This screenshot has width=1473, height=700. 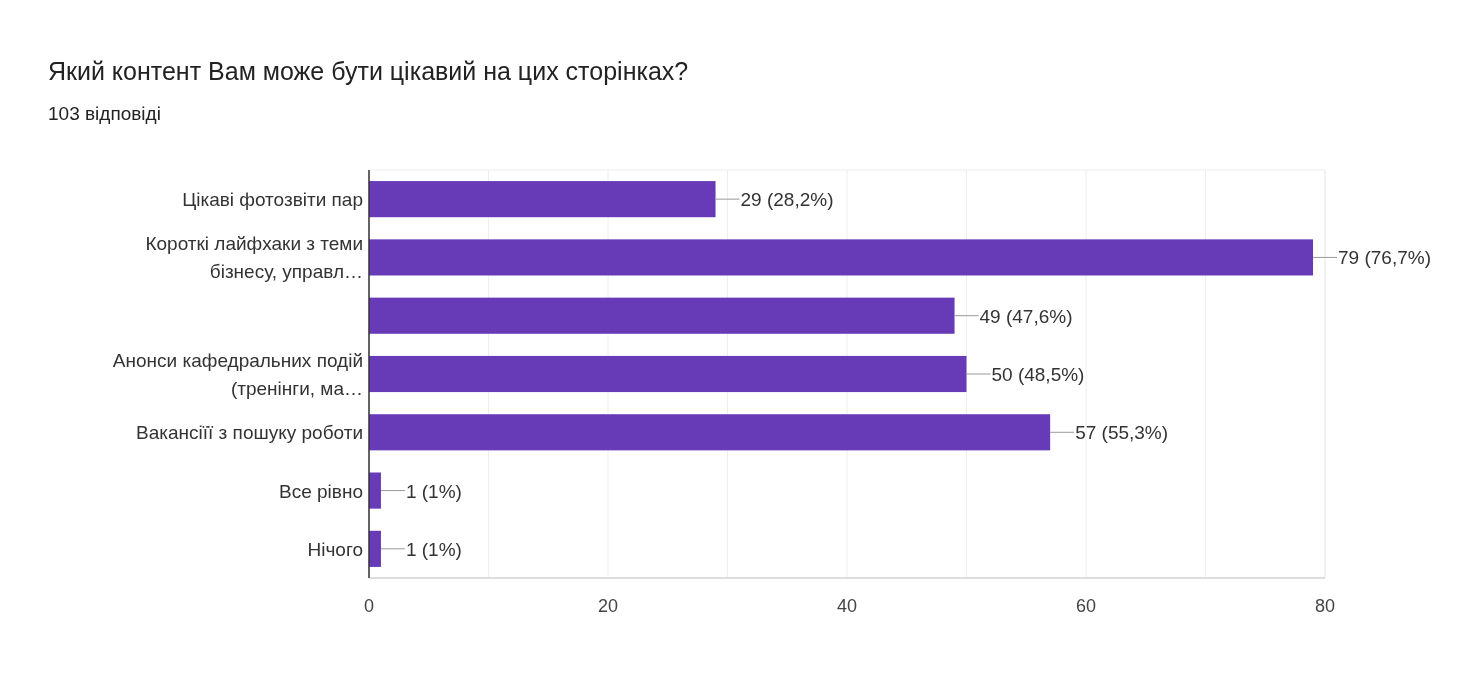 What do you see at coordinates (1086, 606) in the screenshot?
I see `x-tick-label: 60` at bounding box center [1086, 606].